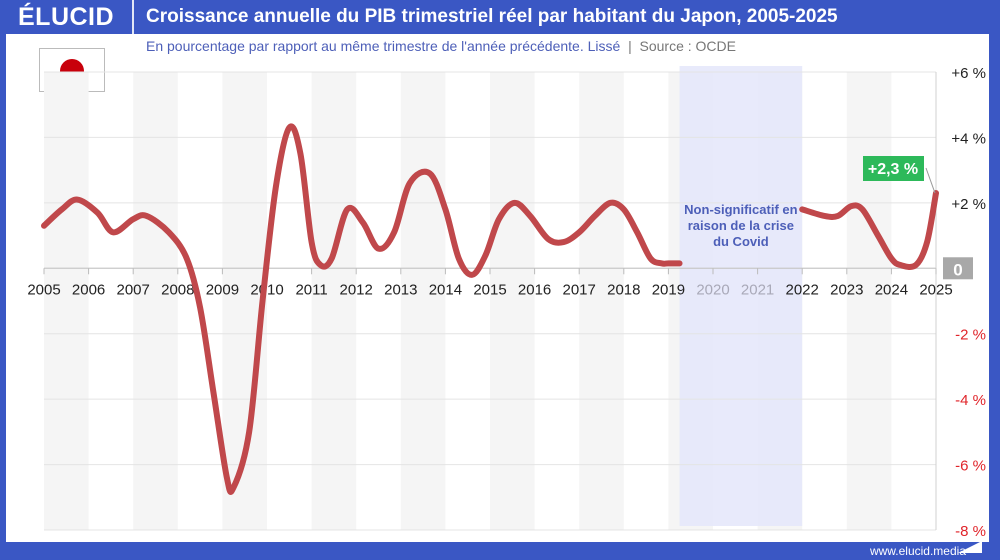 The image size is (1000, 560). I want to click on x-tick-label: 2023, so click(846, 289).